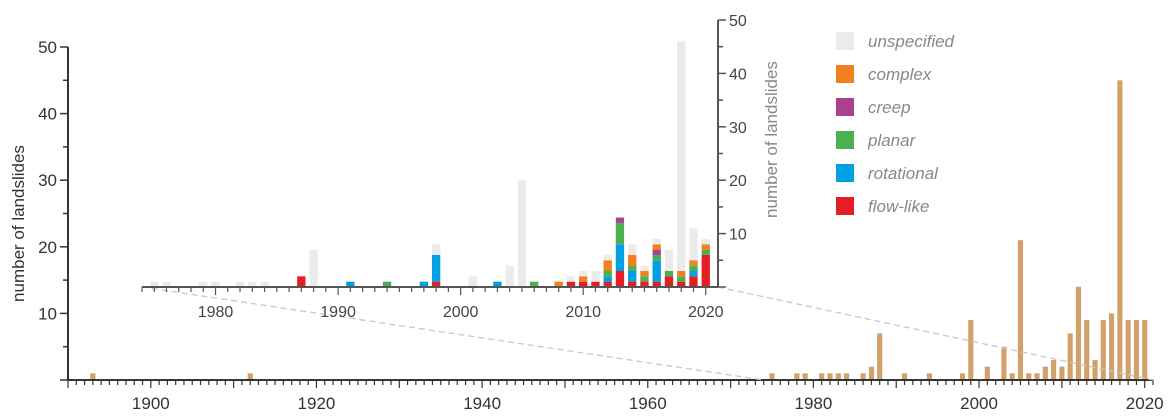  I want to click on inset-bar-flow-like-2014, so click(632, 284).